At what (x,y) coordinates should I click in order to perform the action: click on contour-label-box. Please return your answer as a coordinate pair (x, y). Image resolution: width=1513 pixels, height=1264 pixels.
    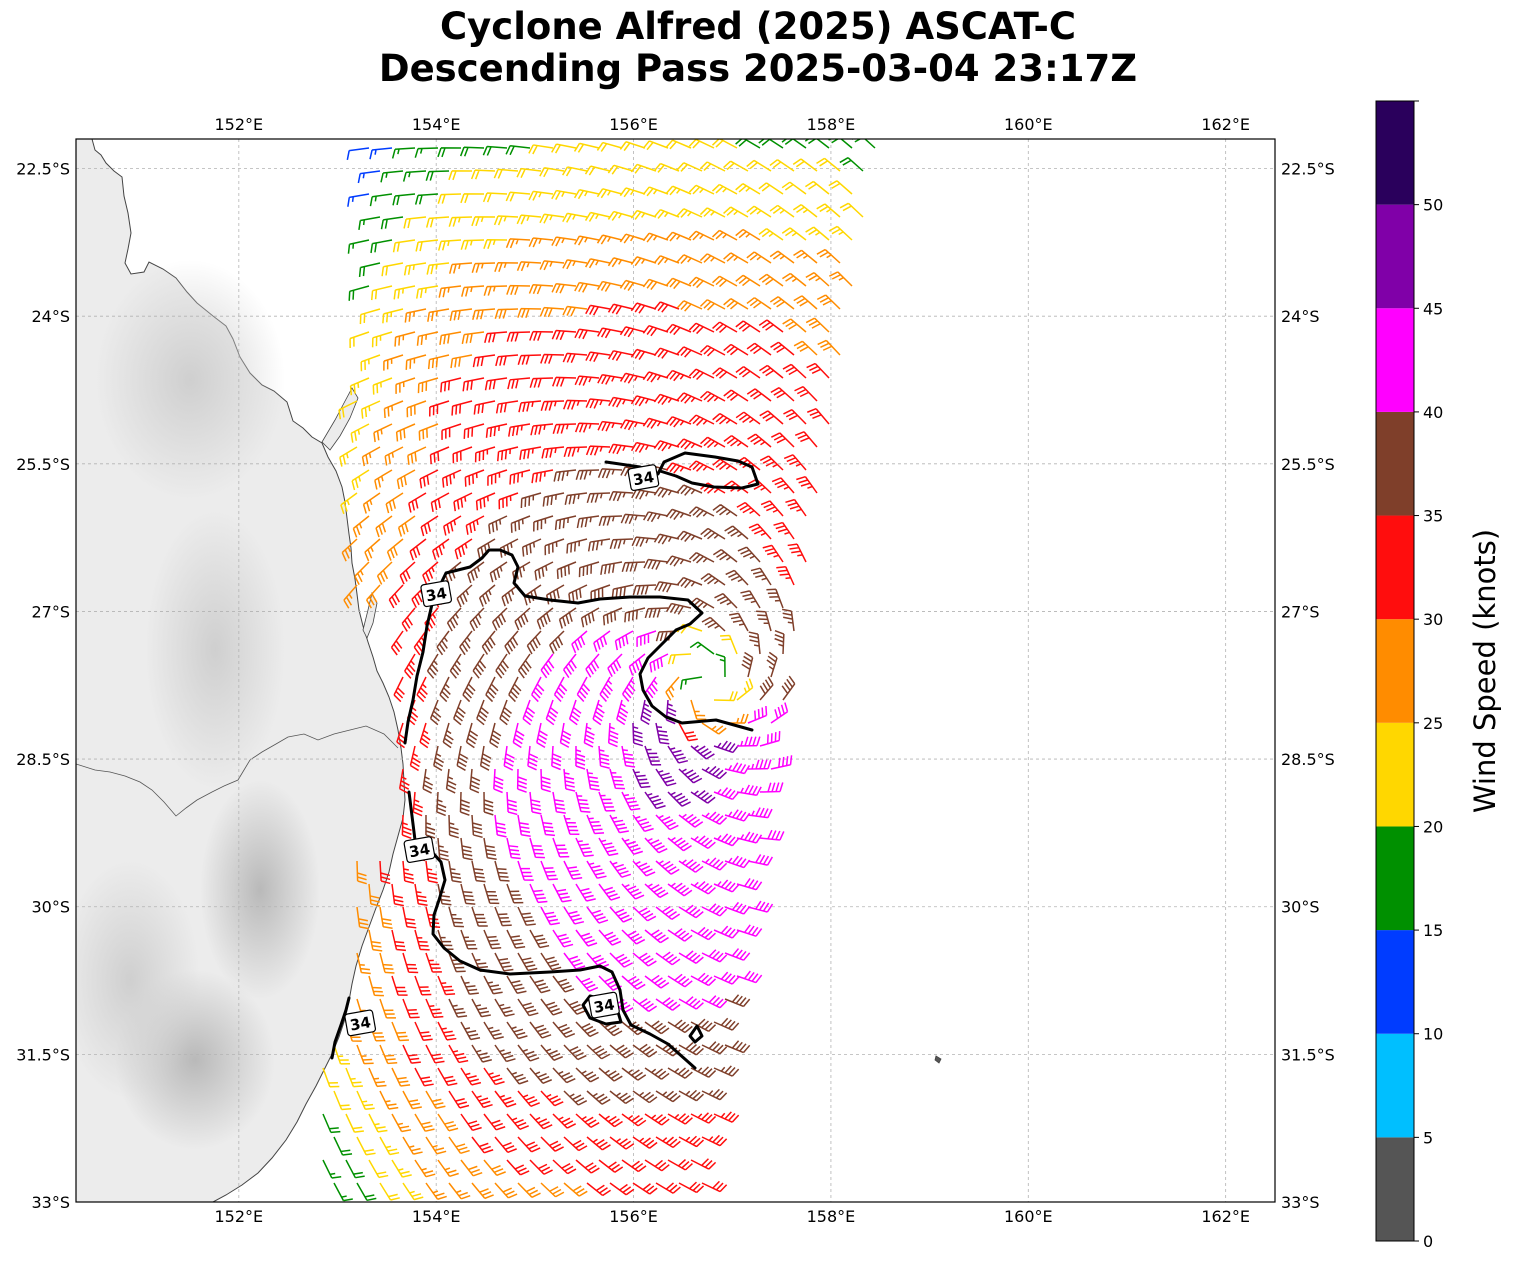
    Looking at the image, I should click on (360, 1023).